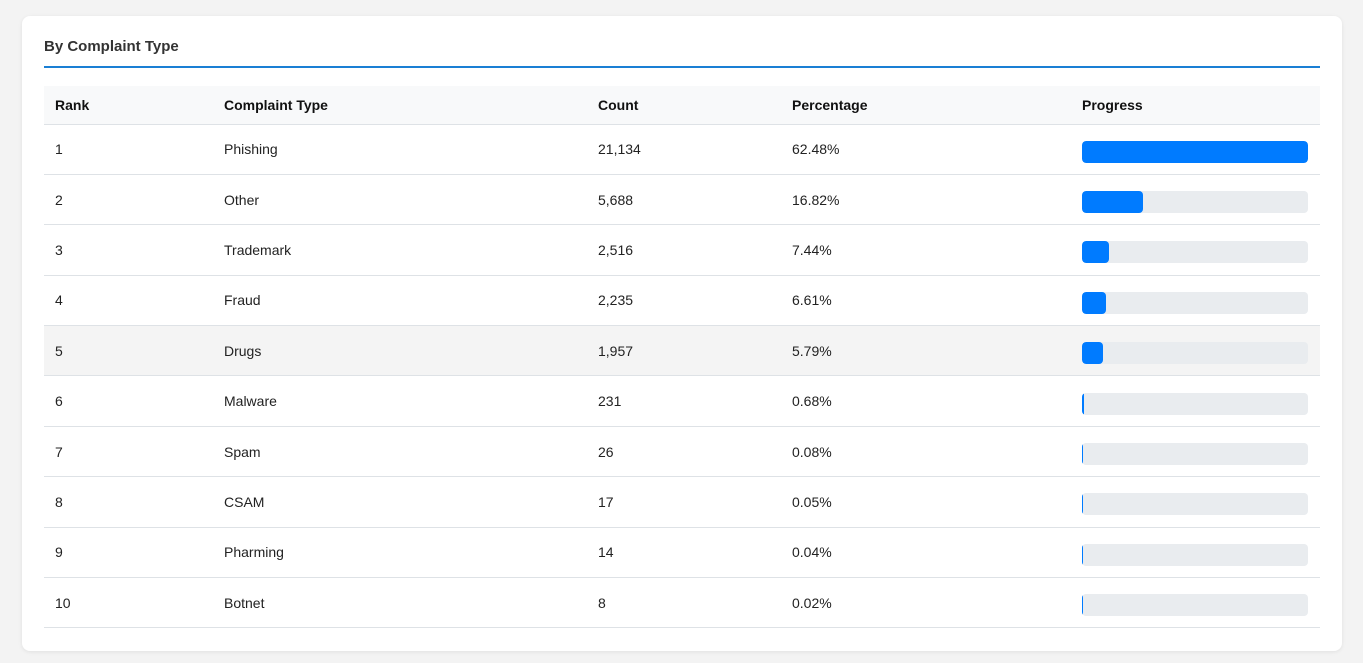  I want to click on cell-count: 17, so click(684, 502).